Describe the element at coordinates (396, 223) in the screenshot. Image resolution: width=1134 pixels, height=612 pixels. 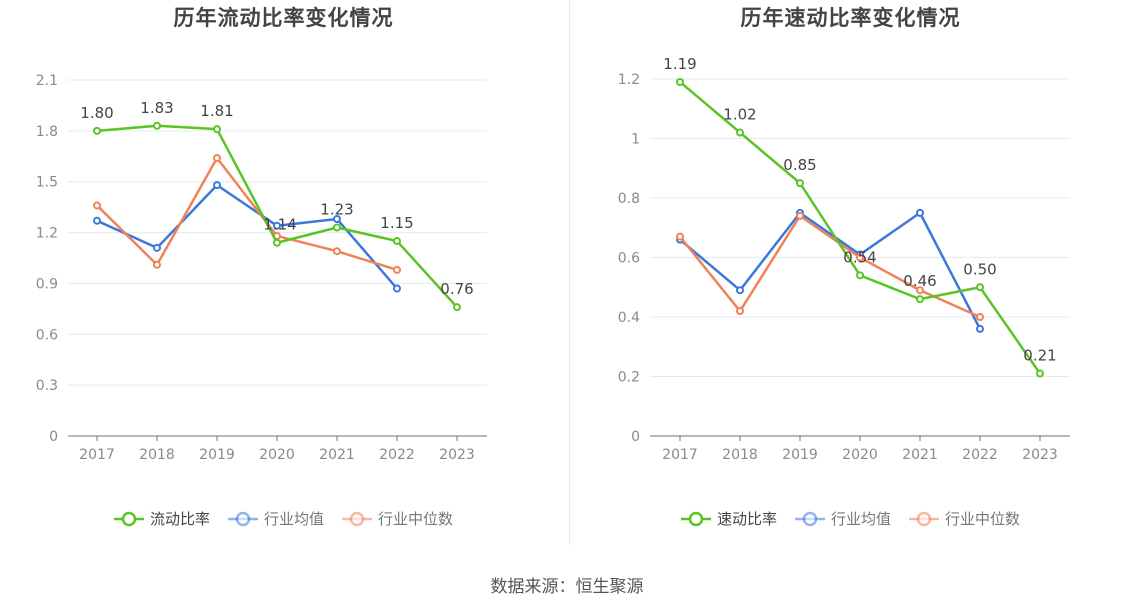
I see `data-label: 1.15` at that location.